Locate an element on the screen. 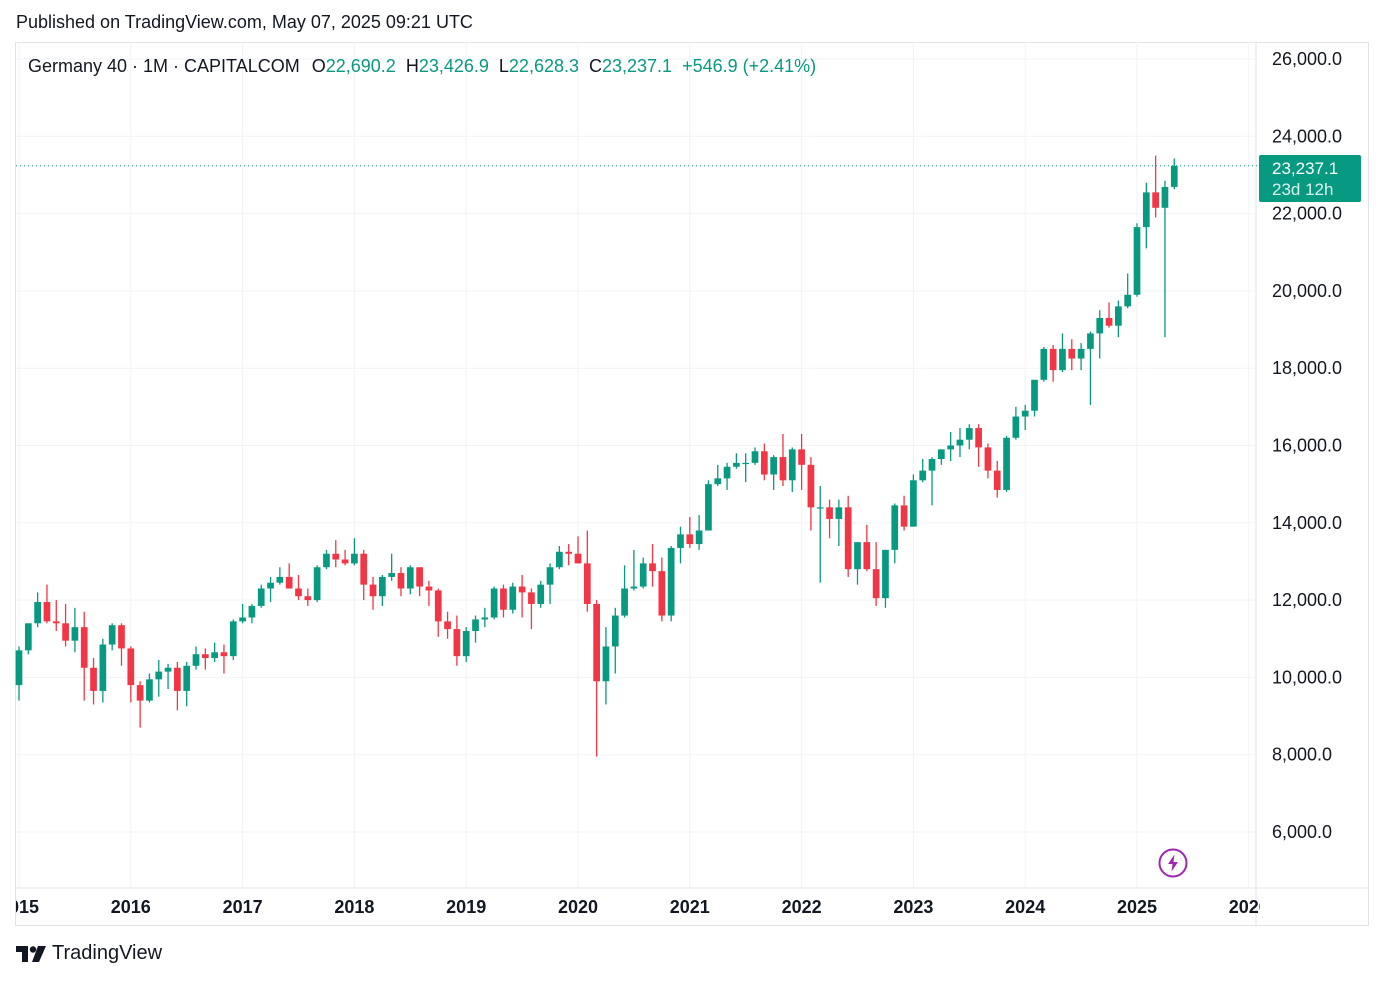  tradingview-logo: TradingView is located at coordinates (89, 953).